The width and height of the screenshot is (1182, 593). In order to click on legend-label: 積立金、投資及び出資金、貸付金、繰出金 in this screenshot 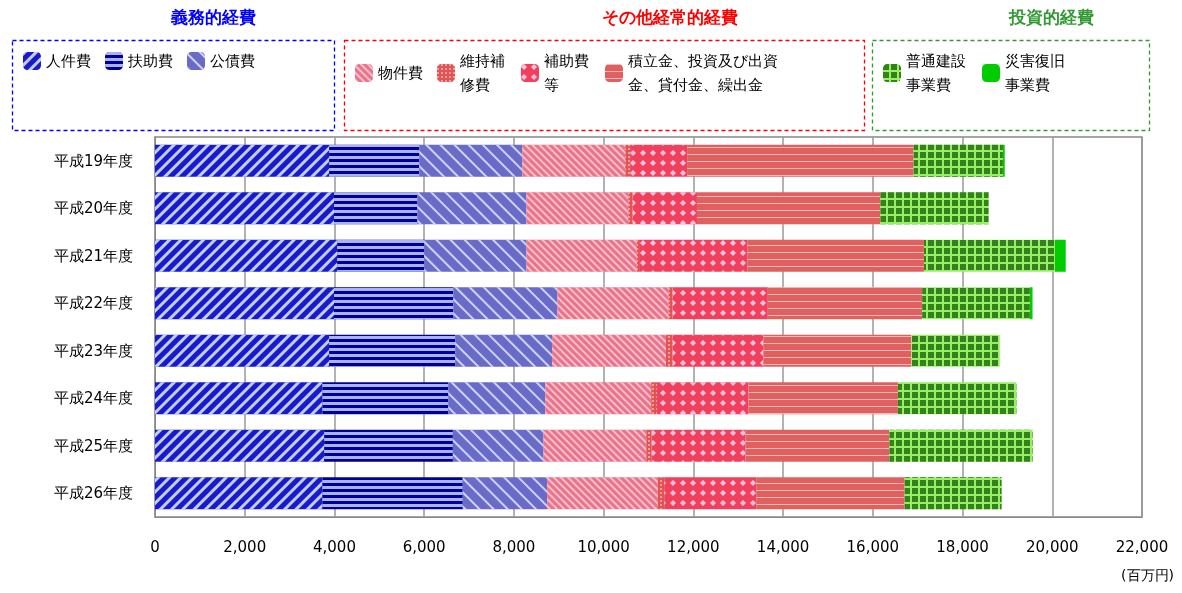, I will do `click(703, 73)`.